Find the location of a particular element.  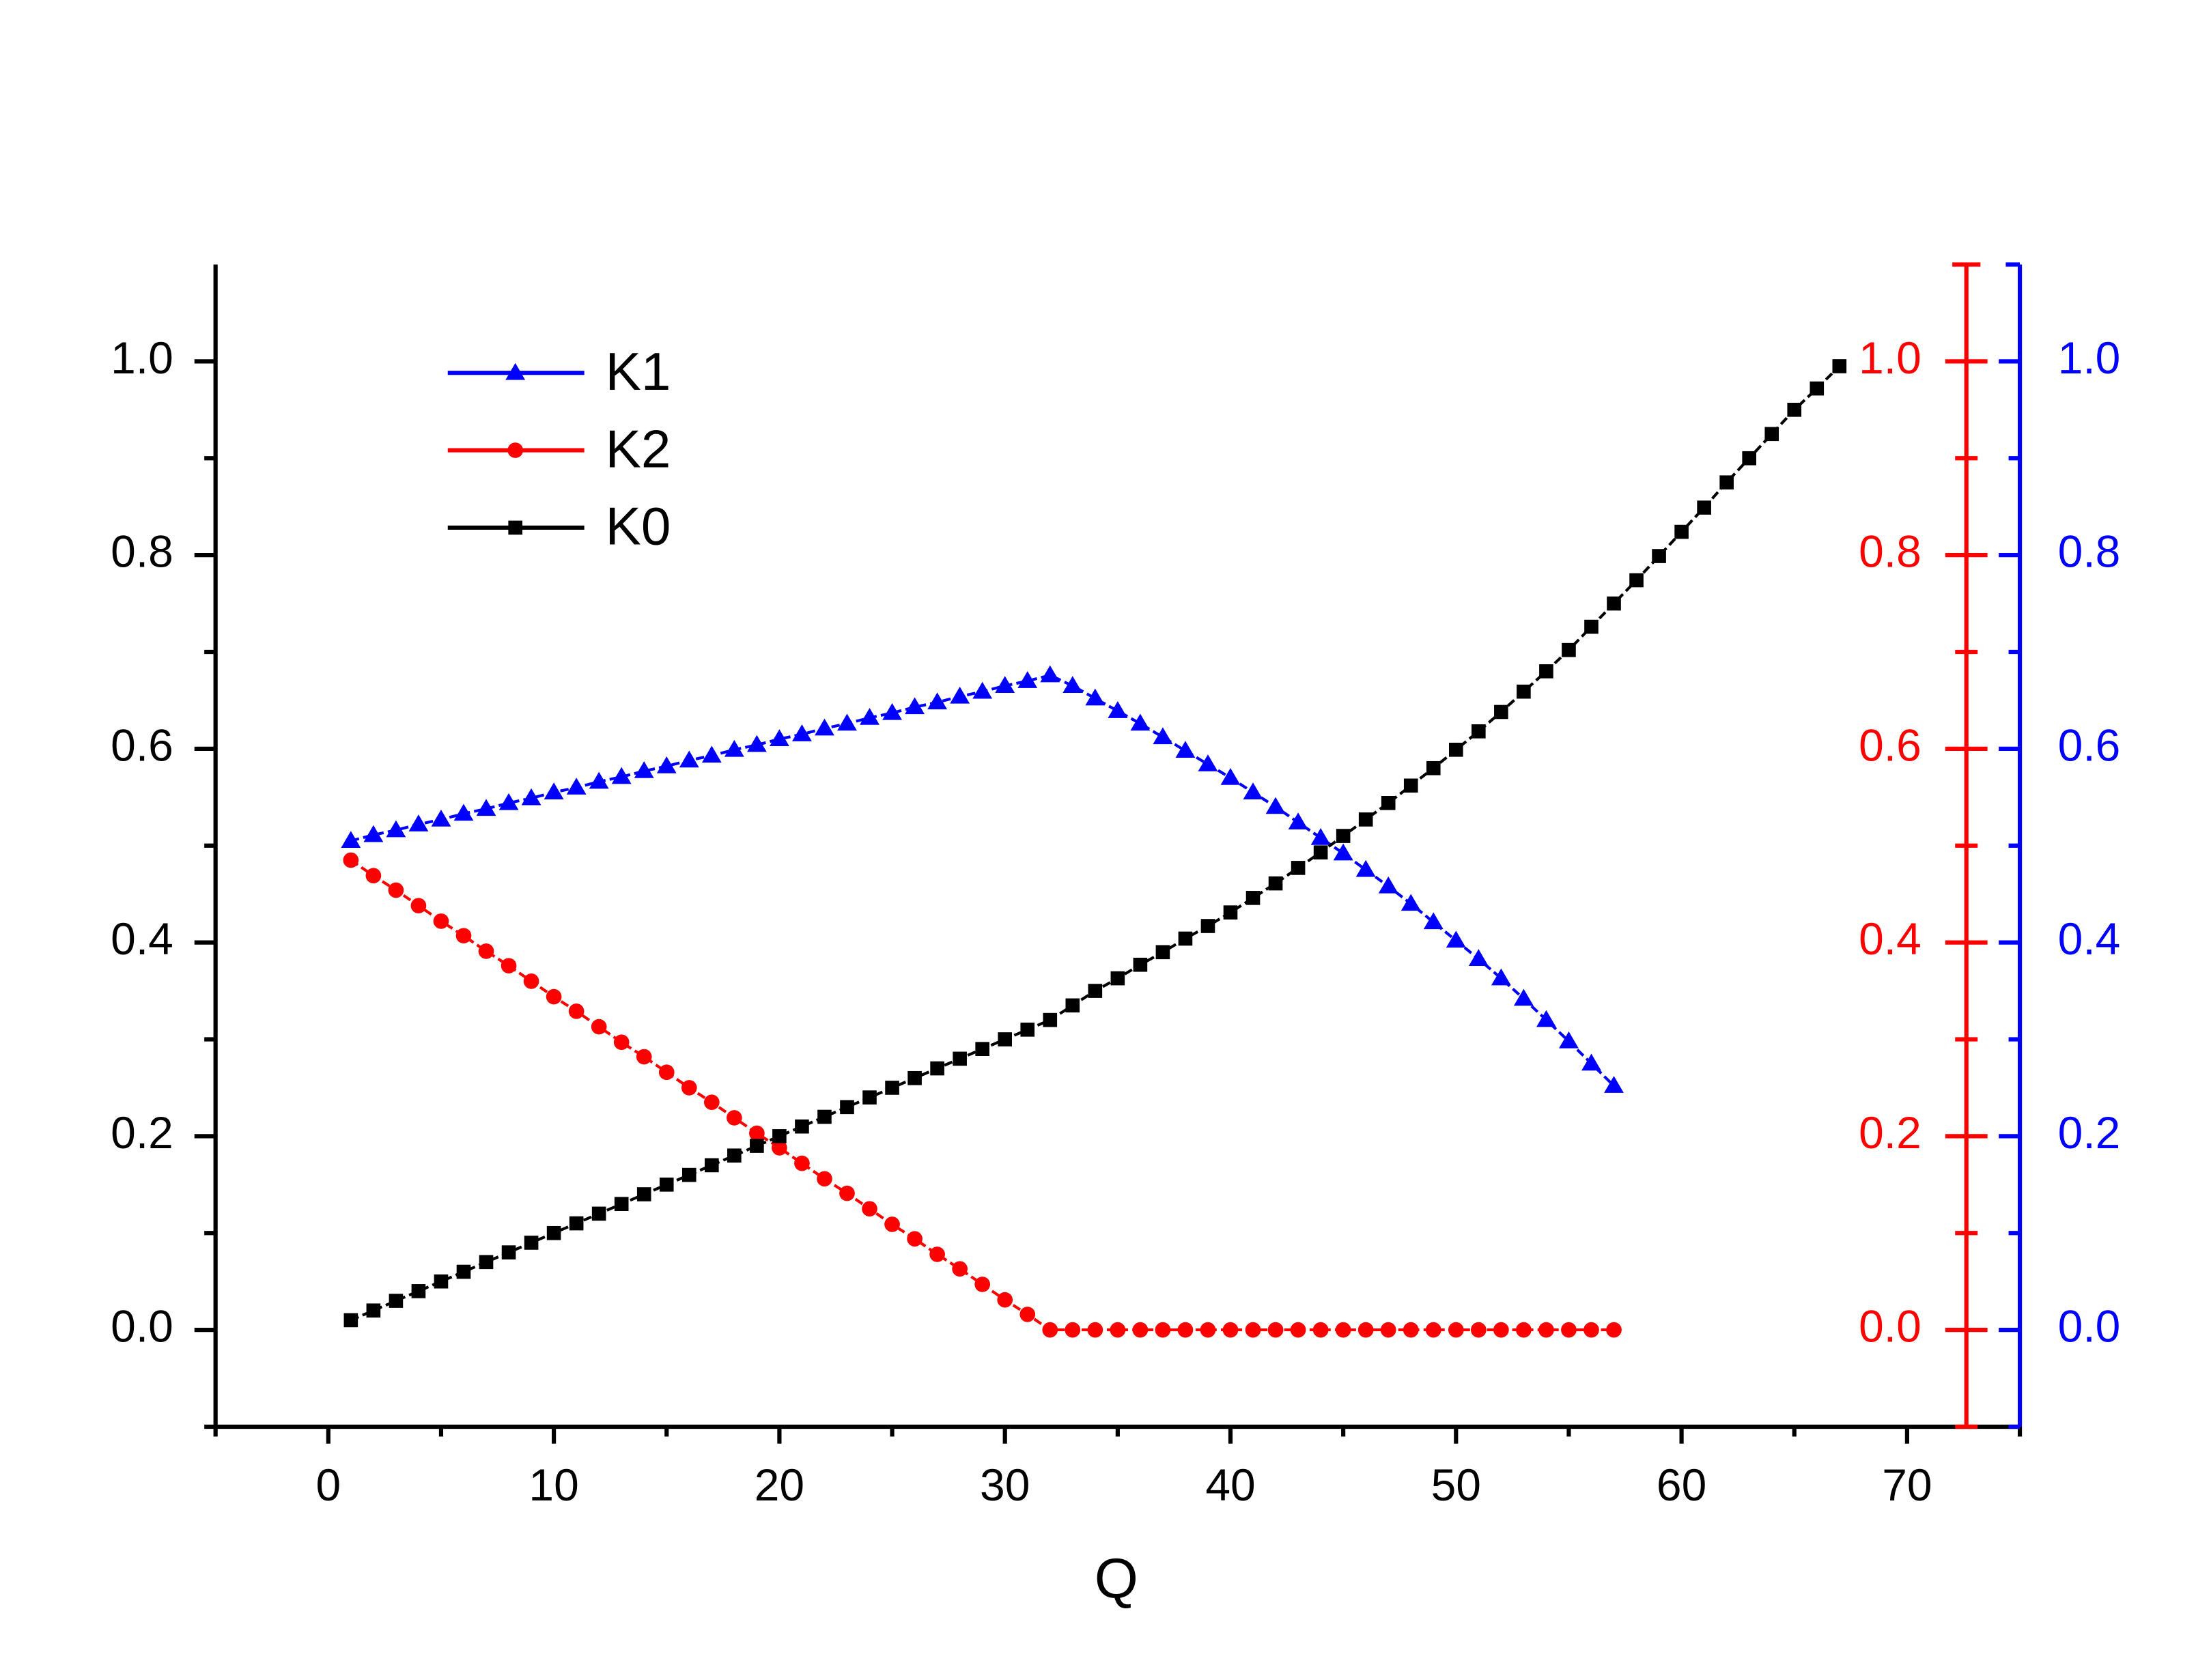

y3-tick-label: 0.2 is located at coordinates (2089, 1132).